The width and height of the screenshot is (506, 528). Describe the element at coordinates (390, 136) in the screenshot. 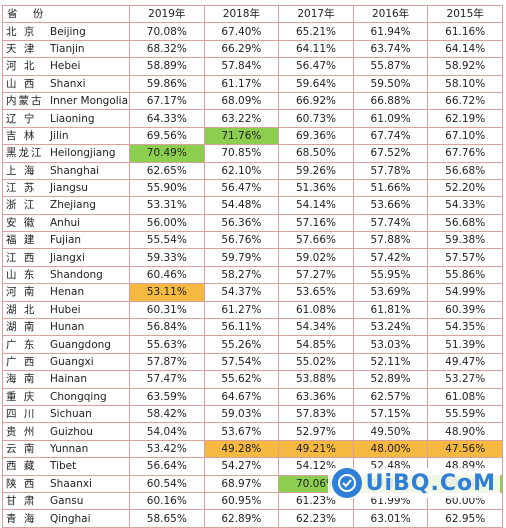

I see `value-cell: 67.74%` at that location.